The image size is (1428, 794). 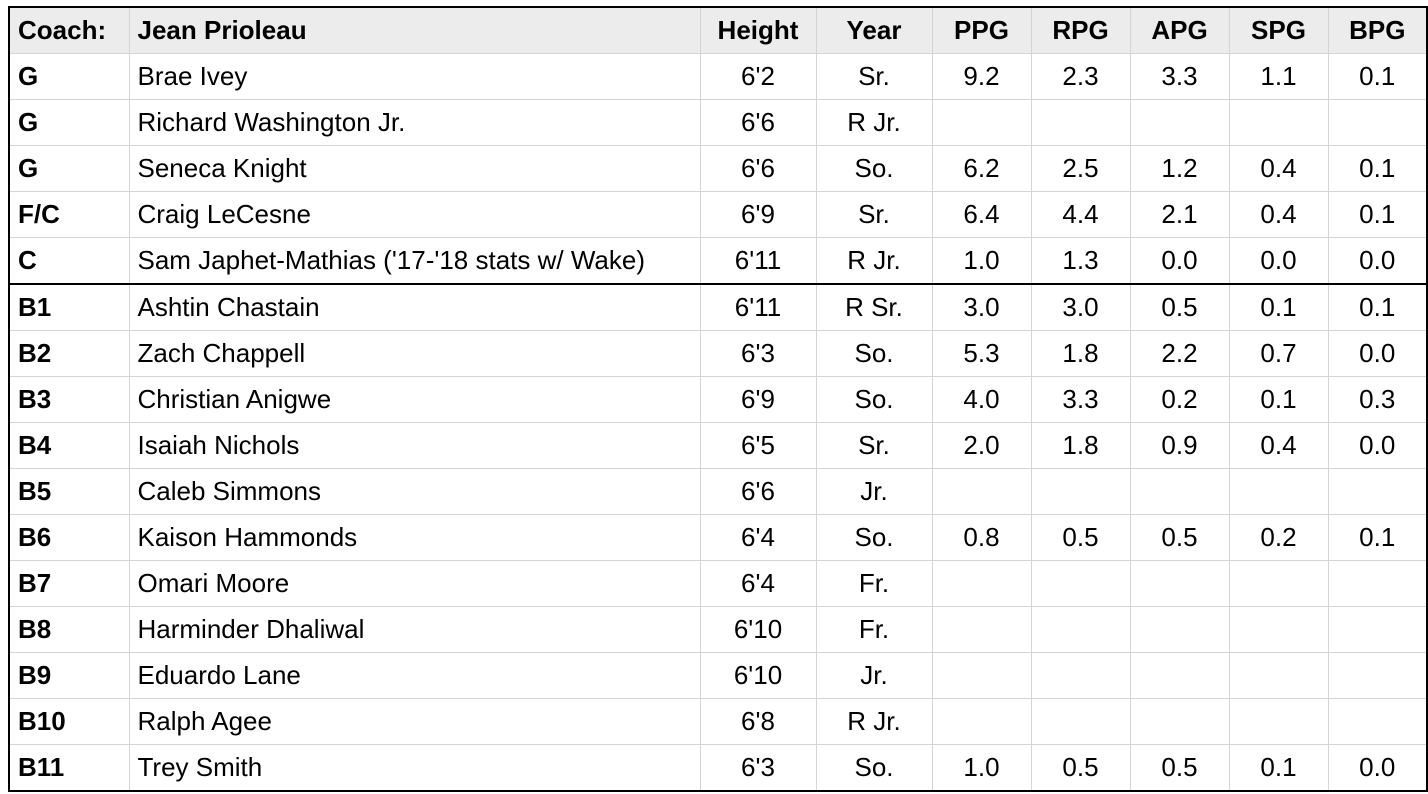 I want to click on ppg-cell: 9.2, so click(x=981, y=76).